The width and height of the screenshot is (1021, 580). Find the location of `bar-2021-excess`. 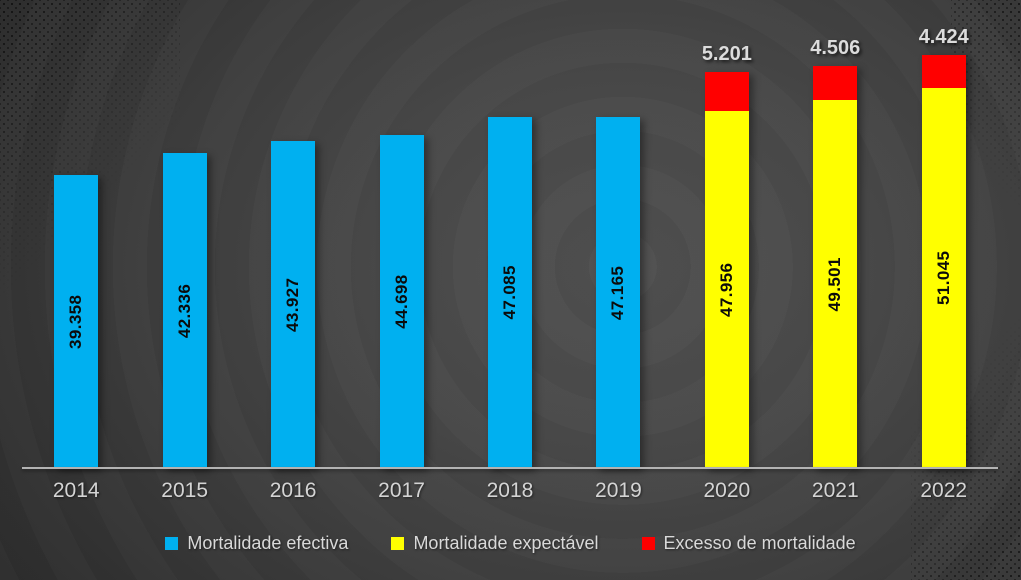

bar-2021-excess is located at coordinates (835, 82).